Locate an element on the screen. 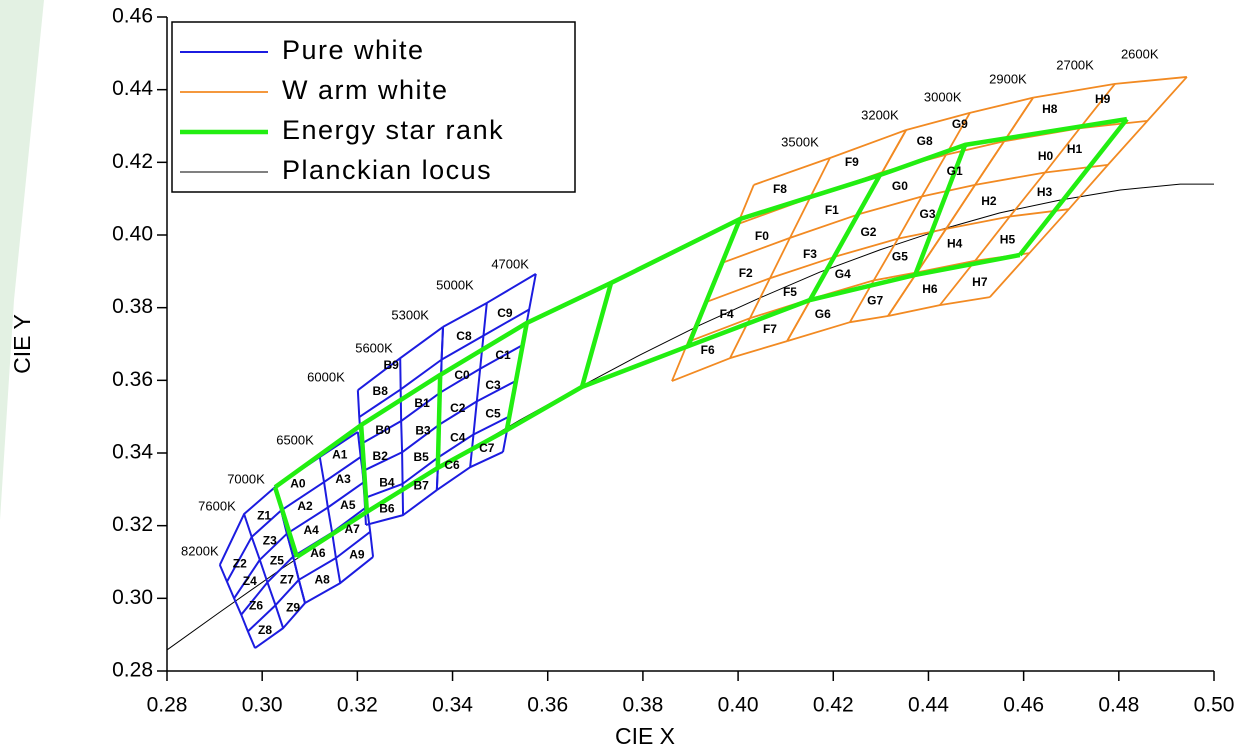 Image resolution: width=1258 pixels, height=756 pixels. bin-label: A6 is located at coordinates (318, 553).